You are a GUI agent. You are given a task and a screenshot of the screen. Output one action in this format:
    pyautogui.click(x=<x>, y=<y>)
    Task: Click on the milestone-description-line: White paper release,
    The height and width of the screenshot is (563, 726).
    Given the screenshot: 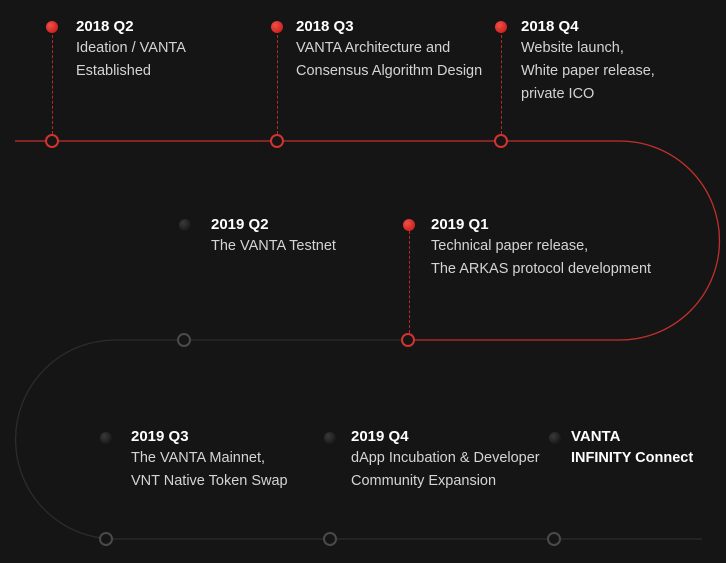 What is the action you would take?
    pyautogui.click(x=588, y=71)
    